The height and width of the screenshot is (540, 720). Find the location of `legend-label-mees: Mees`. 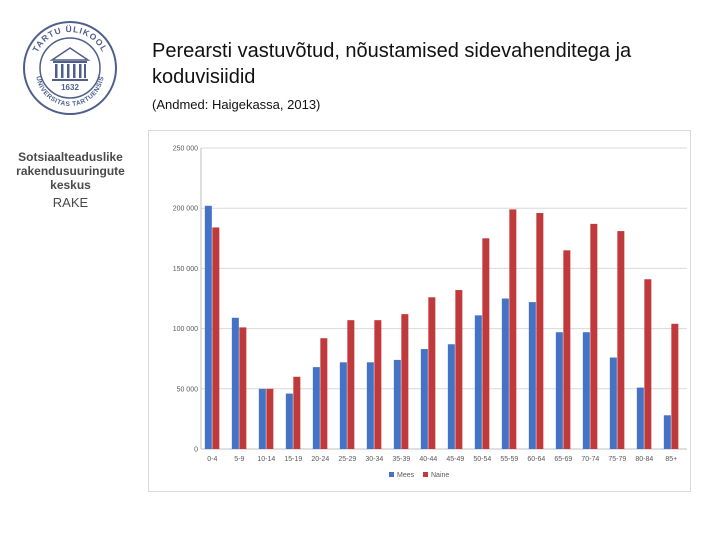

legend-label-mees: Mees is located at coordinates (406, 475).